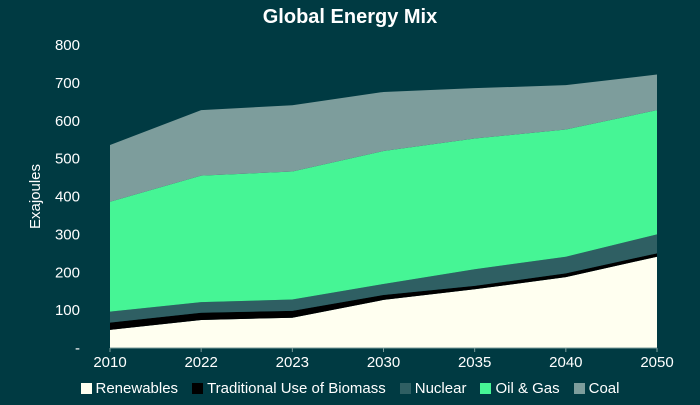  What do you see at coordinates (200, 362) in the screenshot?
I see `x-tick-label: 2022` at bounding box center [200, 362].